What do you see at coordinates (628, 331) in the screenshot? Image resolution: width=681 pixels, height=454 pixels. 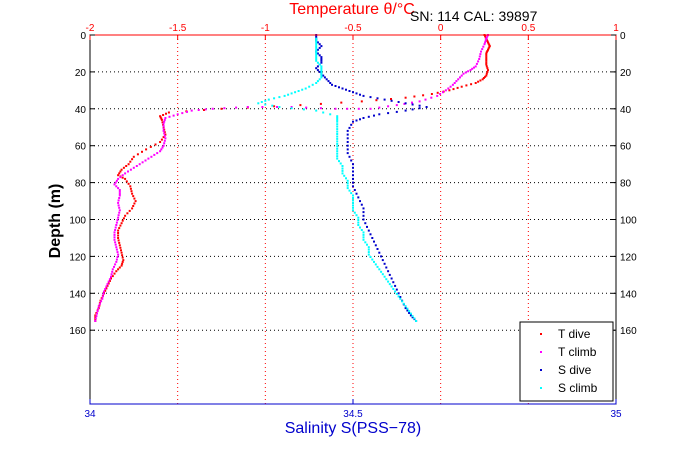 I see `depth-tick-label-right: 160` at bounding box center [628, 331].